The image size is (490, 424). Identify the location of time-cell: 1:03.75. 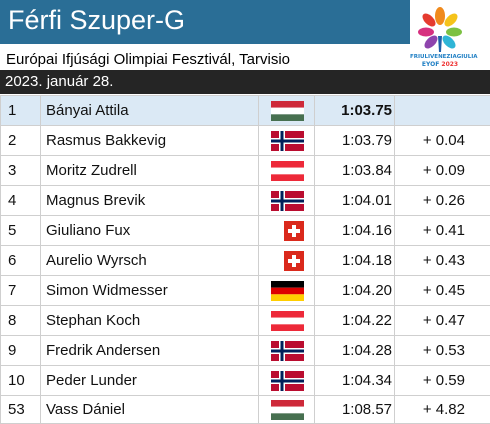
(354, 110).